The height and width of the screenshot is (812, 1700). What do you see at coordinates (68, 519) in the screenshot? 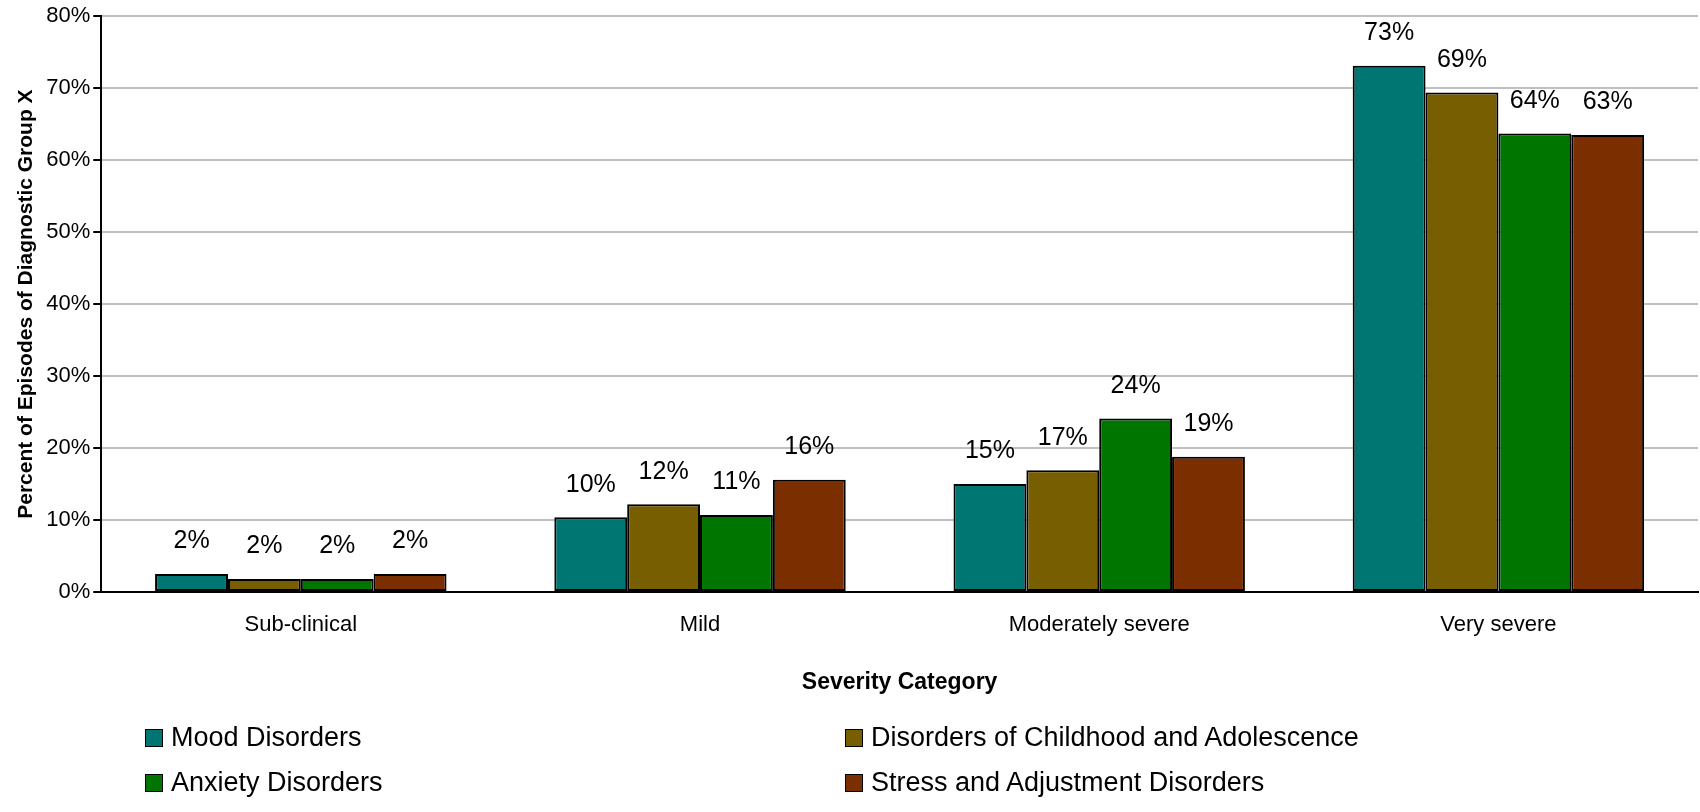
I see `y-tick-label: 10%` at bounding box center [68, 519].